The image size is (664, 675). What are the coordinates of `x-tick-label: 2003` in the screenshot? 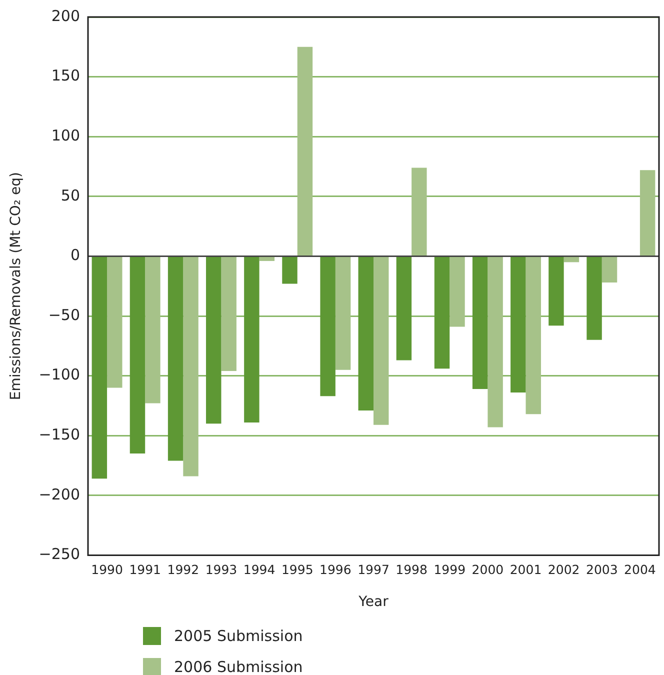 It's located at (602, 569).